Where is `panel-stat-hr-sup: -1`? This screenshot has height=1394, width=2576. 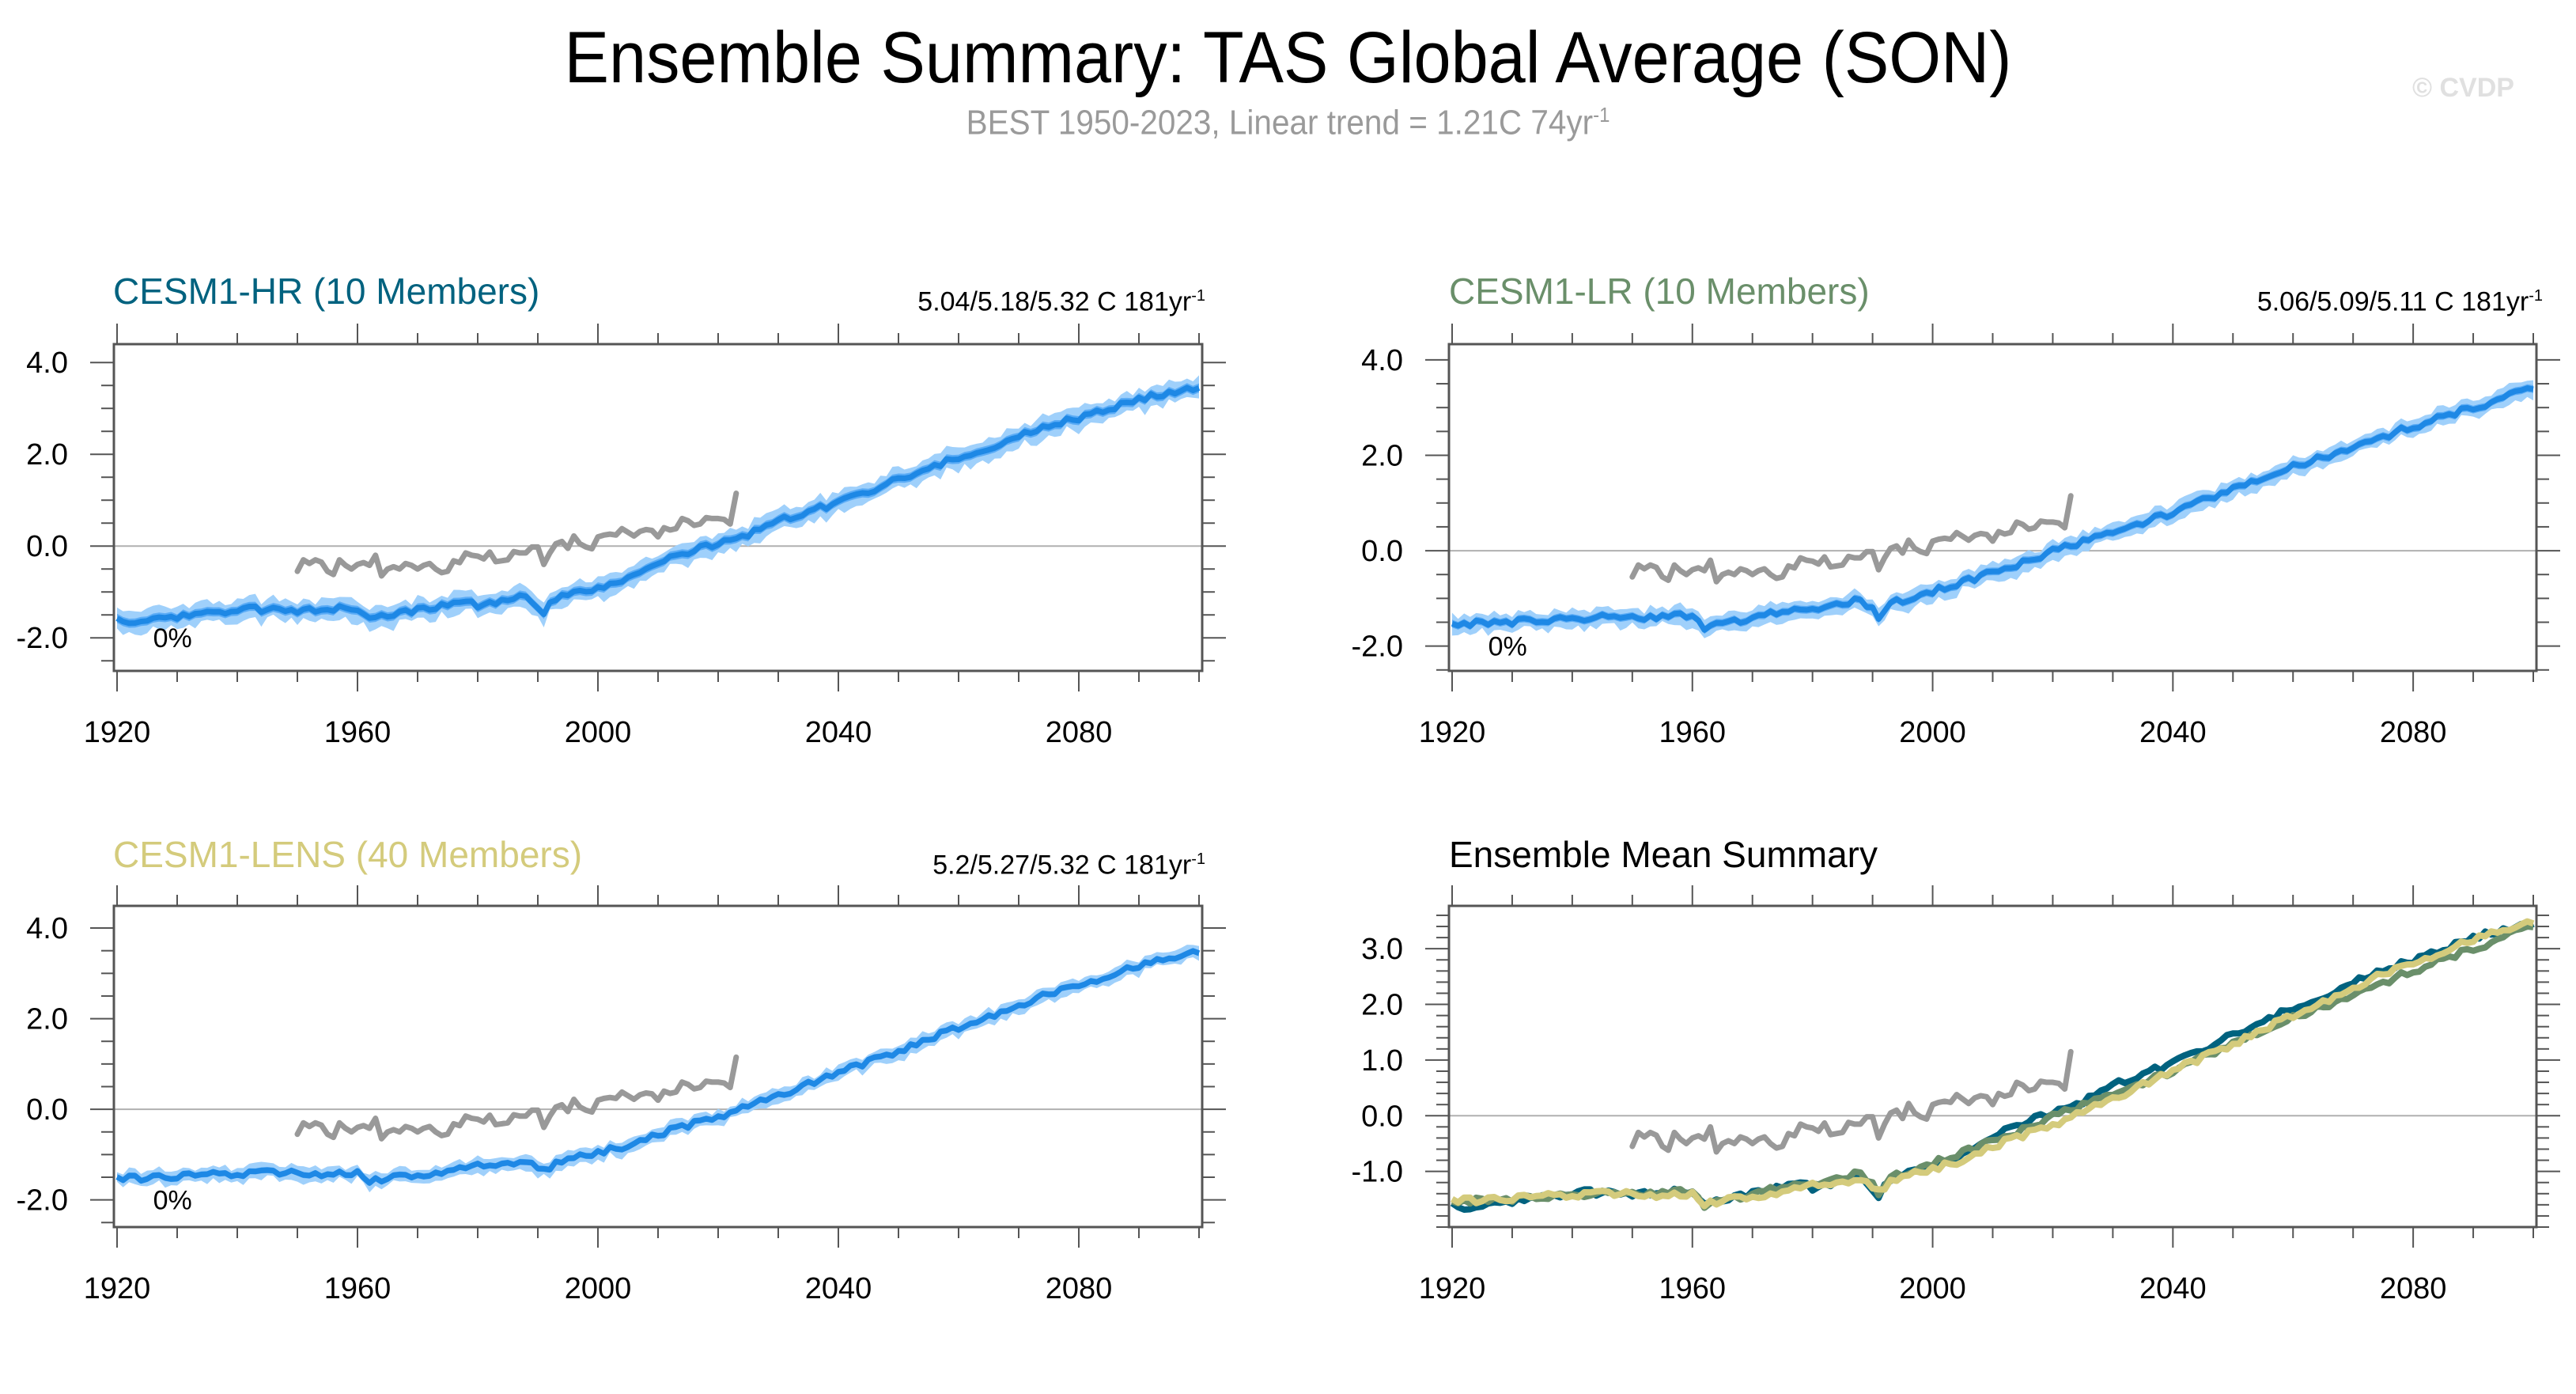 panel-stat-hr-sup: -1 is located at coordinates (1198, 296).